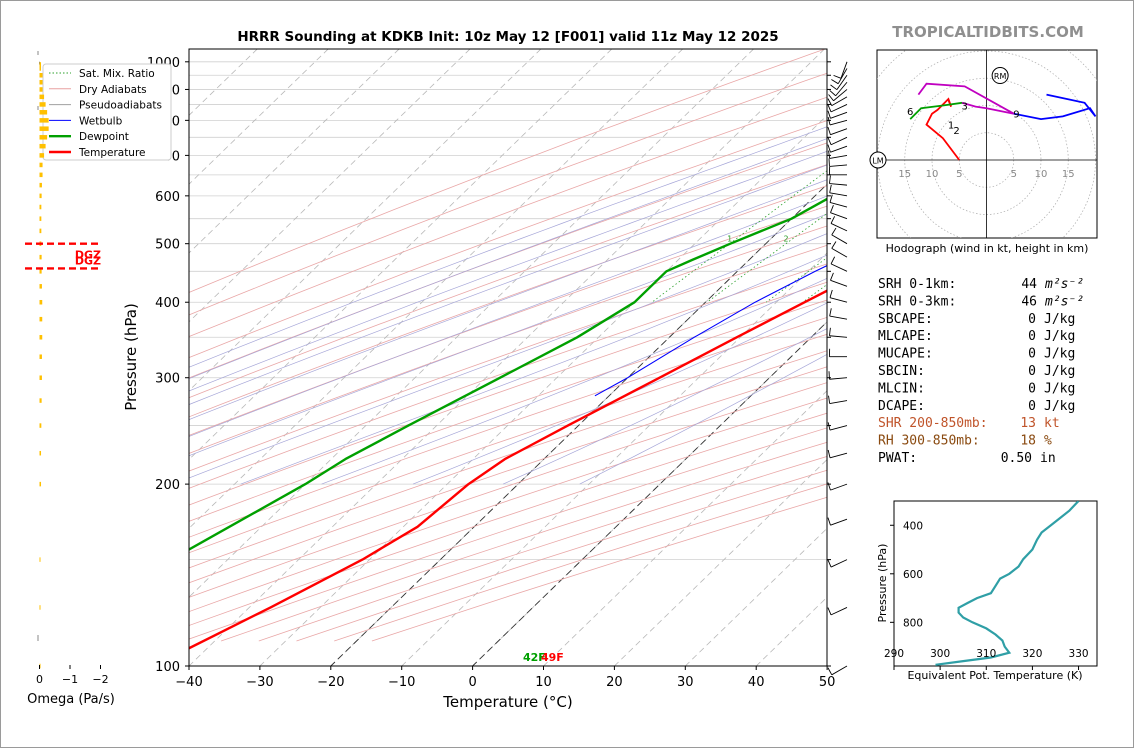 The image size is (1134, 749). I want to click on x-tick-label: 10, so click(543, 682).